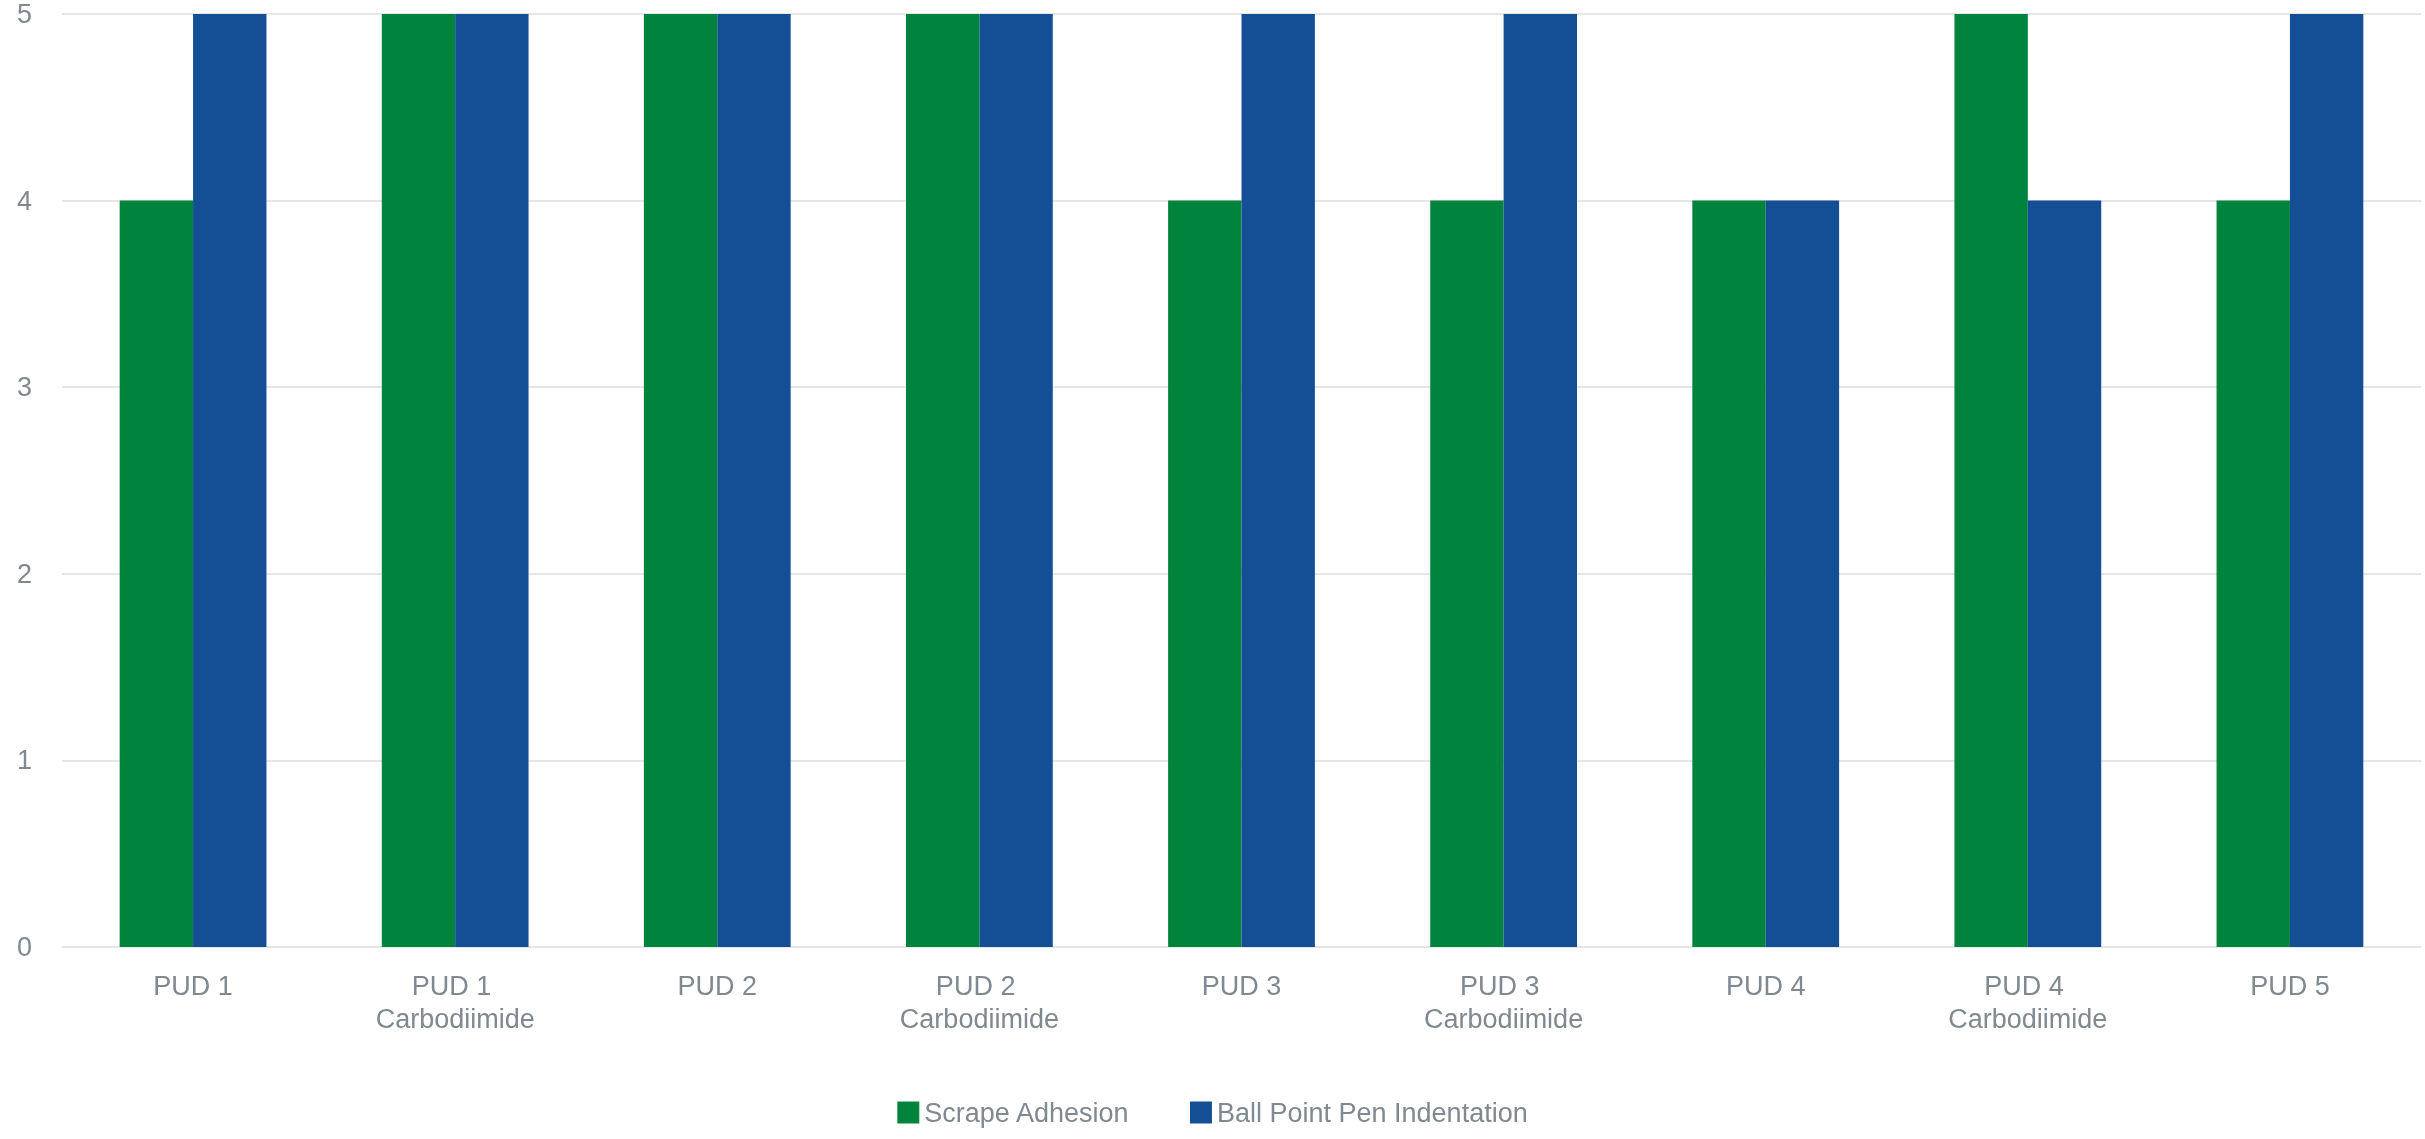 Image resolution: width=2425 pixels, height=1139 pixels. Describe the element at coordinates (24, 573) in the screenshot. I see `y-tick-label: 2` at that location.